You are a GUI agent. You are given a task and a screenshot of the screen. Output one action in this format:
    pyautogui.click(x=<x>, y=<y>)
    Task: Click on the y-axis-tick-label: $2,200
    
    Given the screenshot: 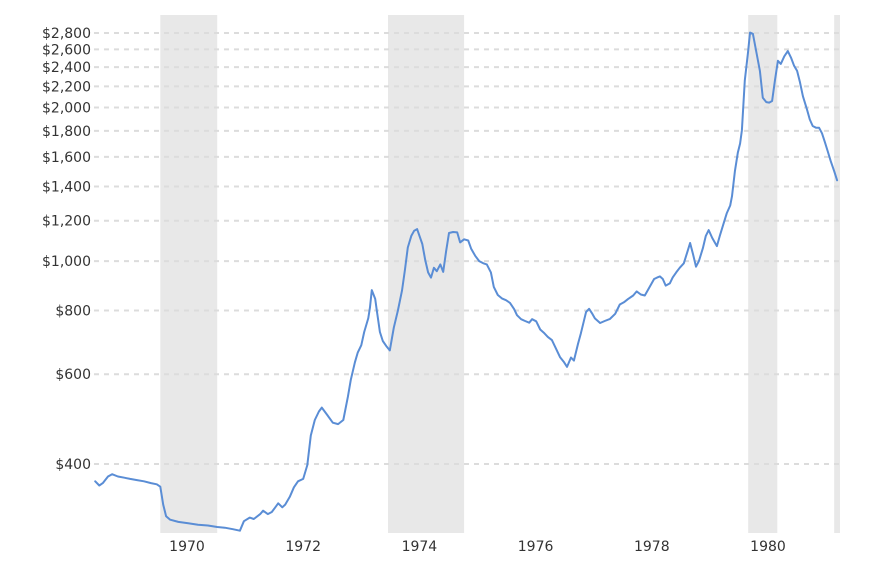 What is the action you would take?
    pyautogui.click(x=66, y=87)
    